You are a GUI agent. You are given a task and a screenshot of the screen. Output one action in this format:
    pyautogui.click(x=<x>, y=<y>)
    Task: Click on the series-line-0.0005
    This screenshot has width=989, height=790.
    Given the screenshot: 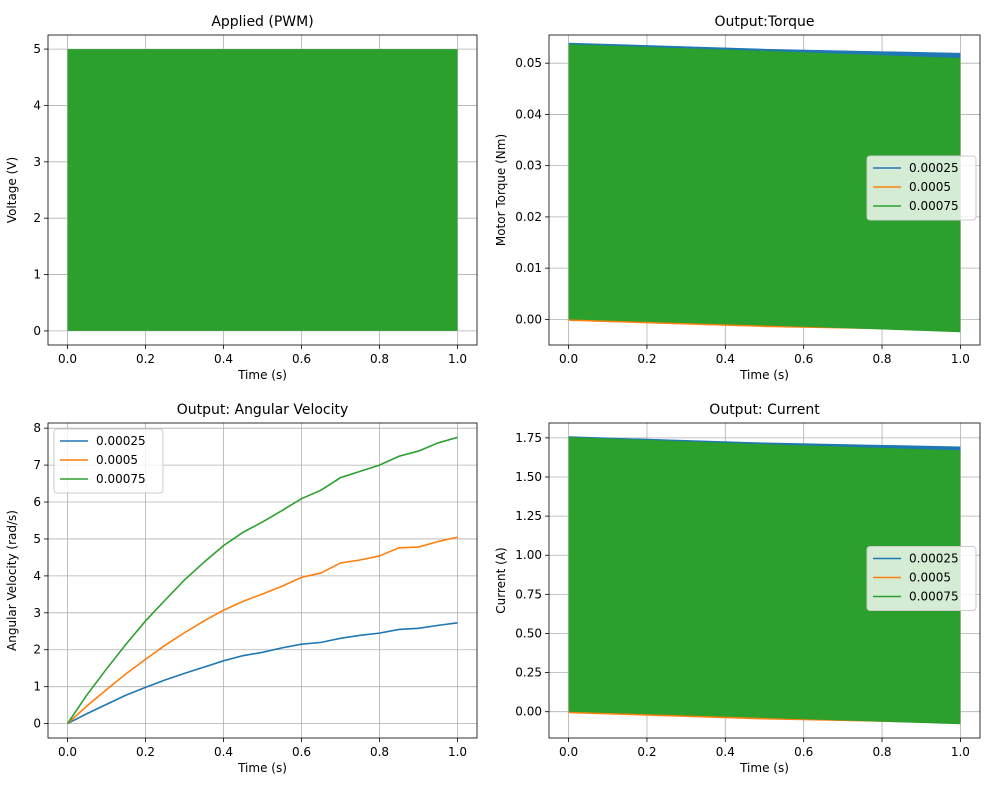 What is the action you would take?
    pyautogui.click(x=262, y=630)
    